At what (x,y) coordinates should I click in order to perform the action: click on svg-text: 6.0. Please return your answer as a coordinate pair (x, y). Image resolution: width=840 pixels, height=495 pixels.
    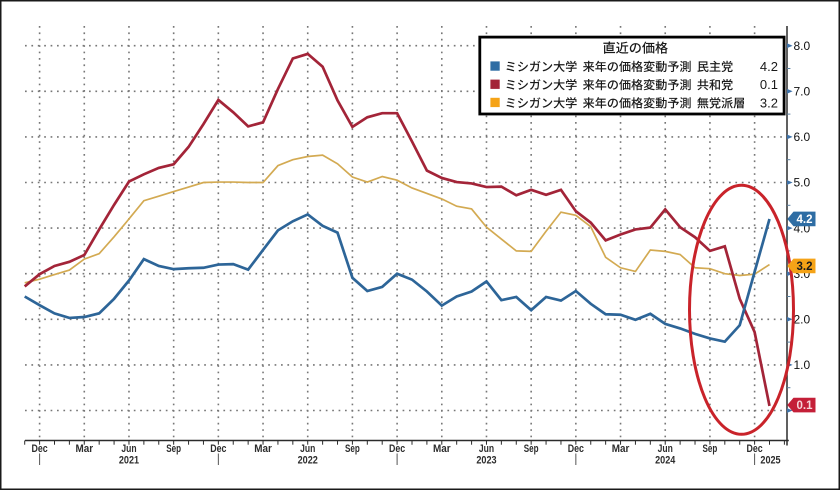
    Looking at the image, I should click on (802, 137).